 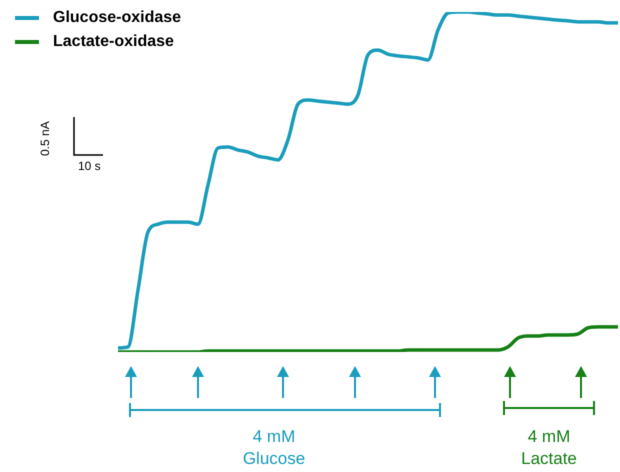 I want to click on text: 4 mM Glucose, so click(x=274, y=448).